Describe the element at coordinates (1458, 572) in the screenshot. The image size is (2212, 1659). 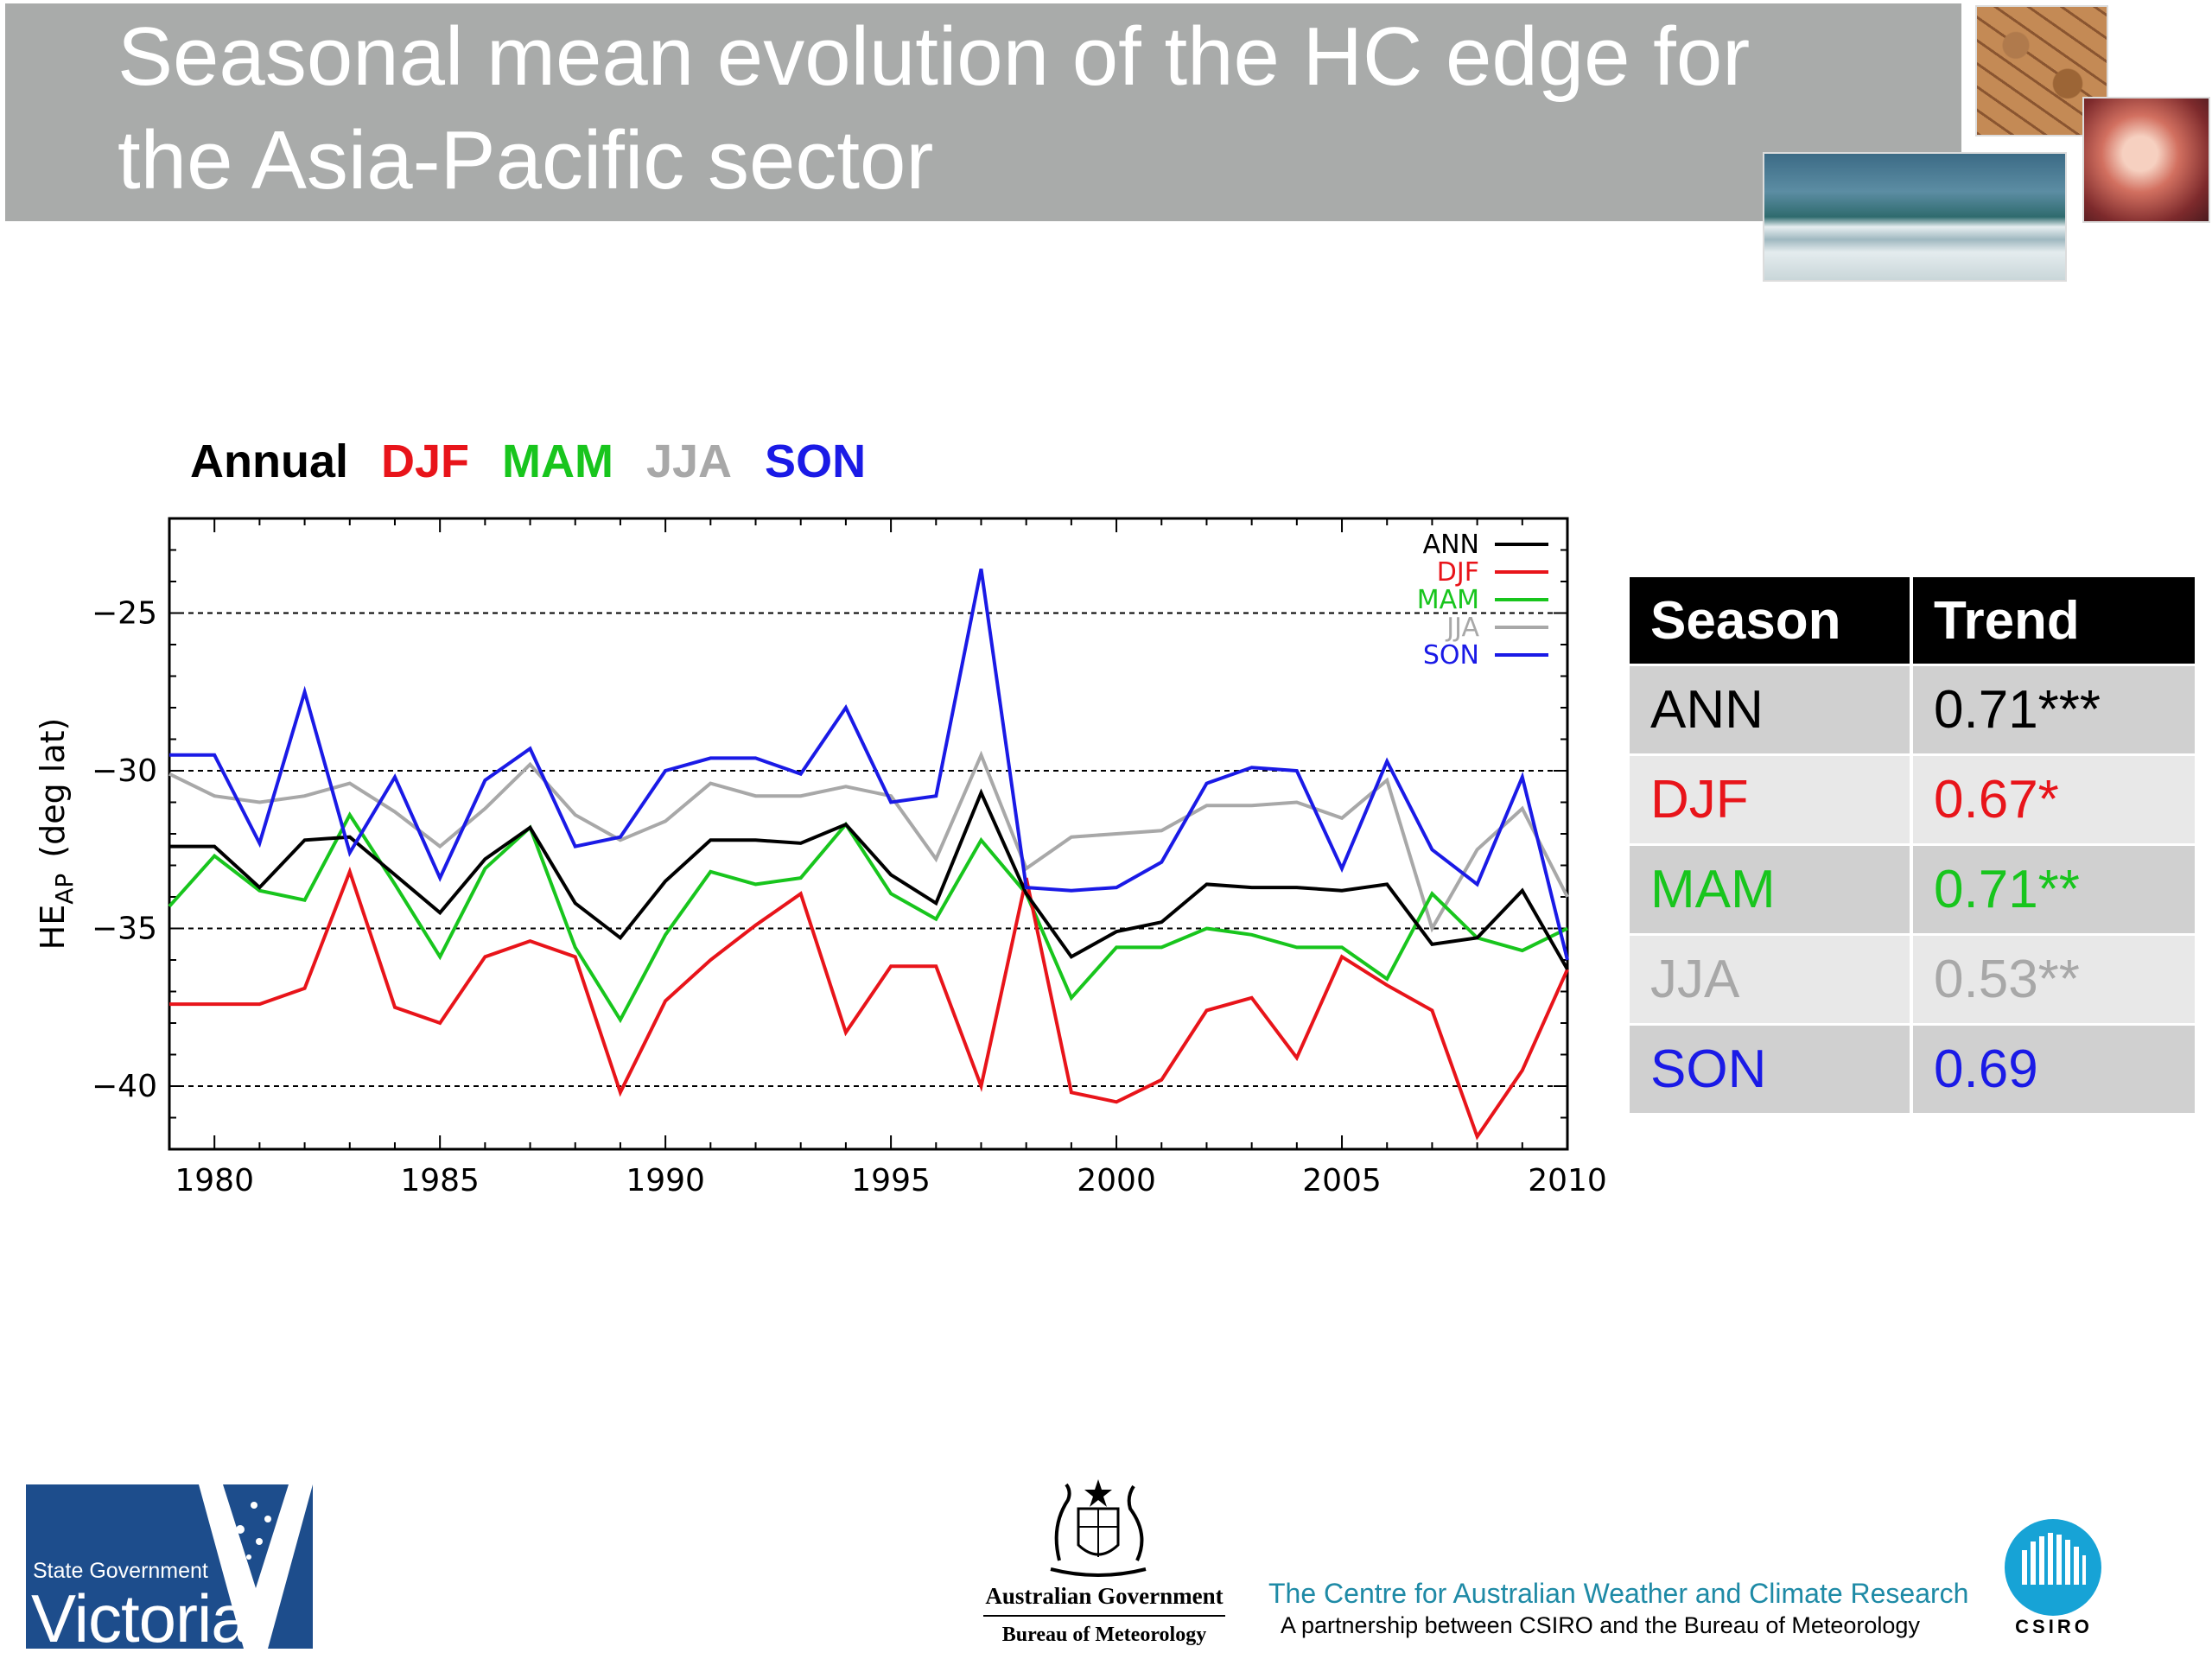
I see `legend-label-djf: DJF` at that location.